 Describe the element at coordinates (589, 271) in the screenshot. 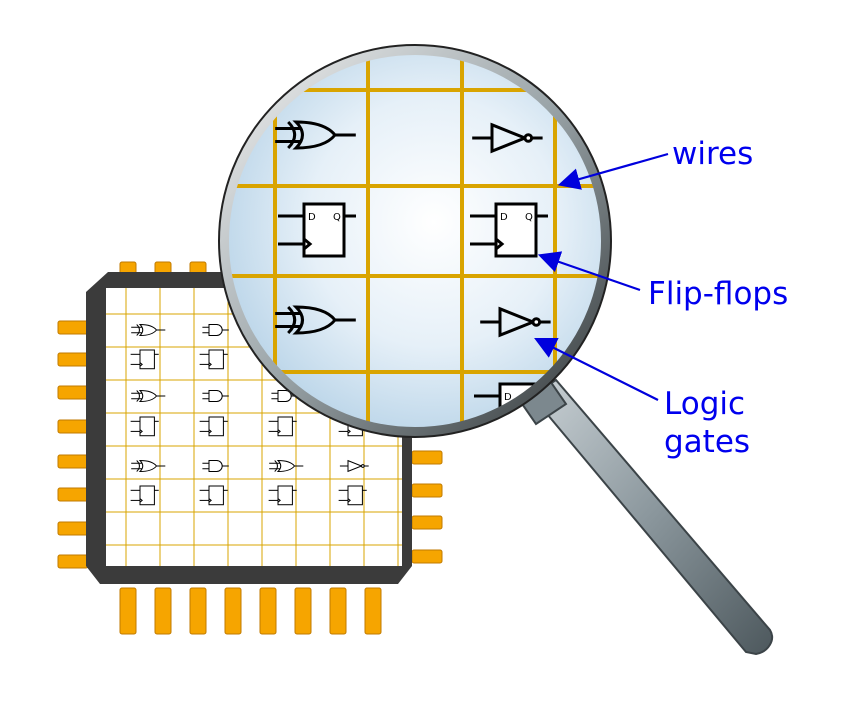

I see `arrow-flip-flops` at that location.